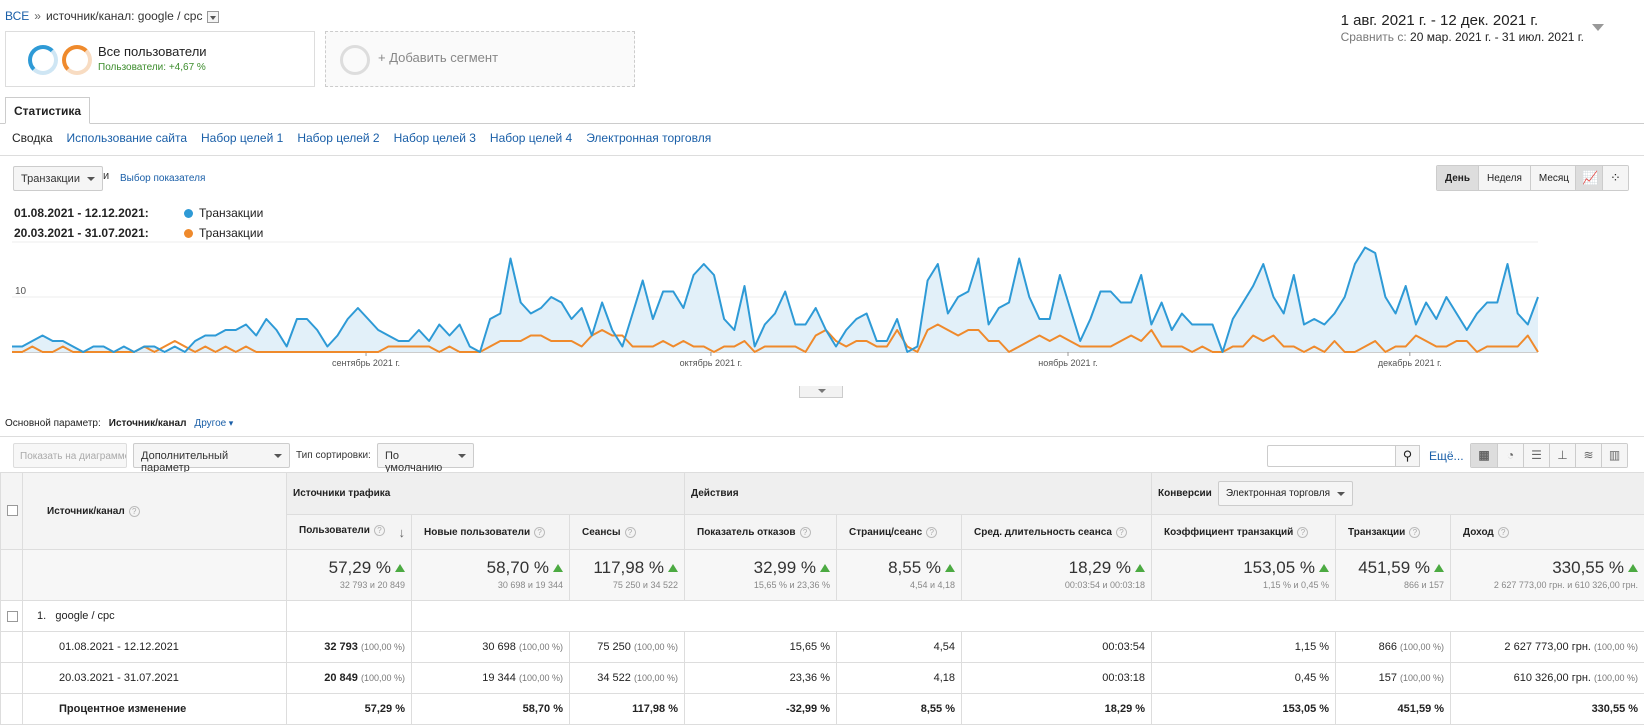 This screenshot has width=1644, height=728. I want to click on metric-dropdown: Транзакции, so click(58, 178).